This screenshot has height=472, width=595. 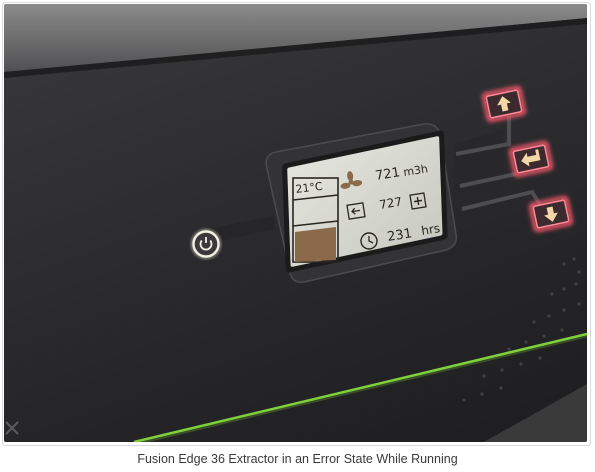 I want to click on temperature-readout: 21°C, so click(x=309, y=188).